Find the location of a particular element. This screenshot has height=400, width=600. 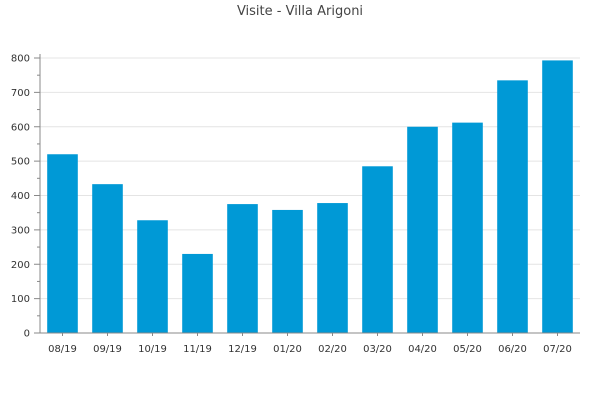

y-tick-label: 700 is located at coordinates (20, 93).